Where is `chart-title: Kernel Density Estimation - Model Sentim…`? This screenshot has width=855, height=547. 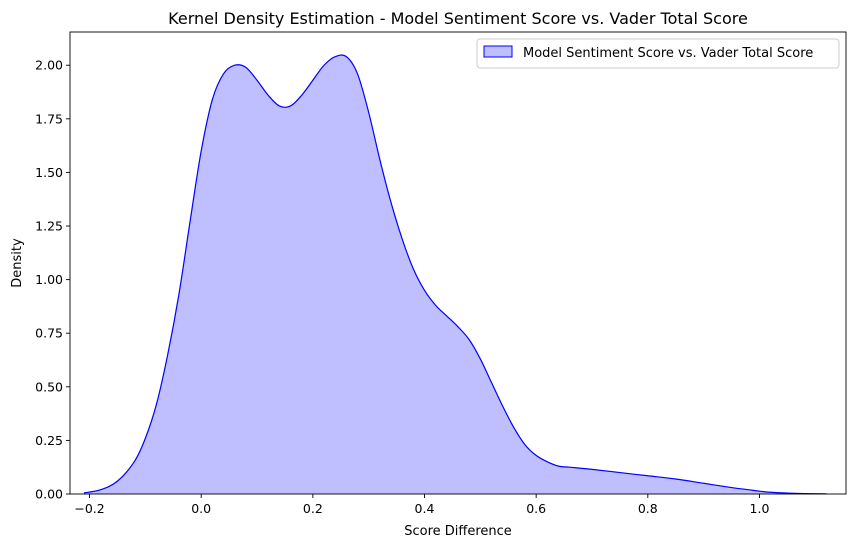
chart-title: Kernel Density Estimation - Model Sentim… is located at coordinates (458, 18).